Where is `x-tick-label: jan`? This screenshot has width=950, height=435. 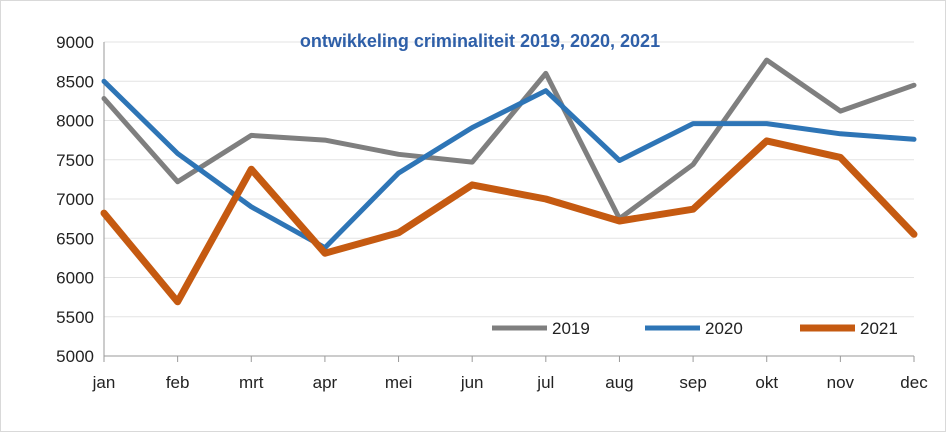
x-tick-label: jan is located at coordinates (104, 382).